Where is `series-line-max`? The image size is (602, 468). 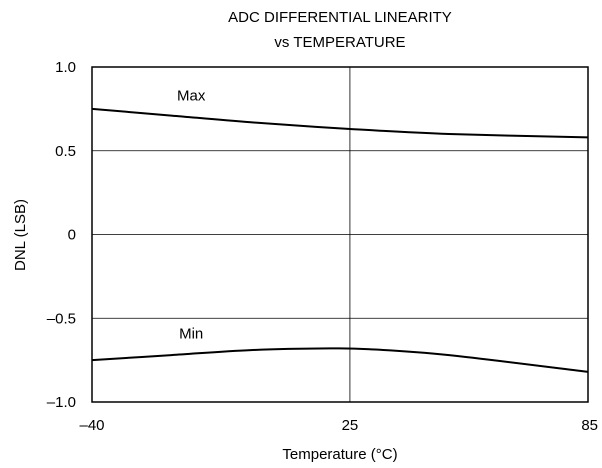 series-line-max is located at coordinates (340, 123).